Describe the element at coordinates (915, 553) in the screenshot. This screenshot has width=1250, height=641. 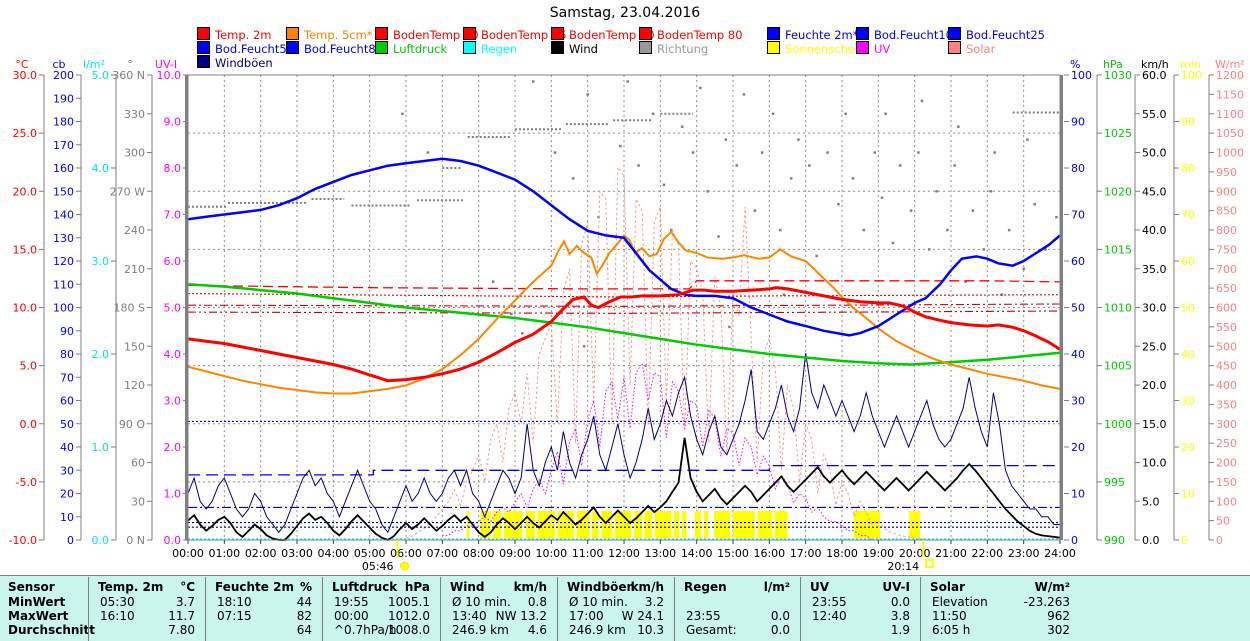
I see `x-axis-hour-label: 20:00` at that location.